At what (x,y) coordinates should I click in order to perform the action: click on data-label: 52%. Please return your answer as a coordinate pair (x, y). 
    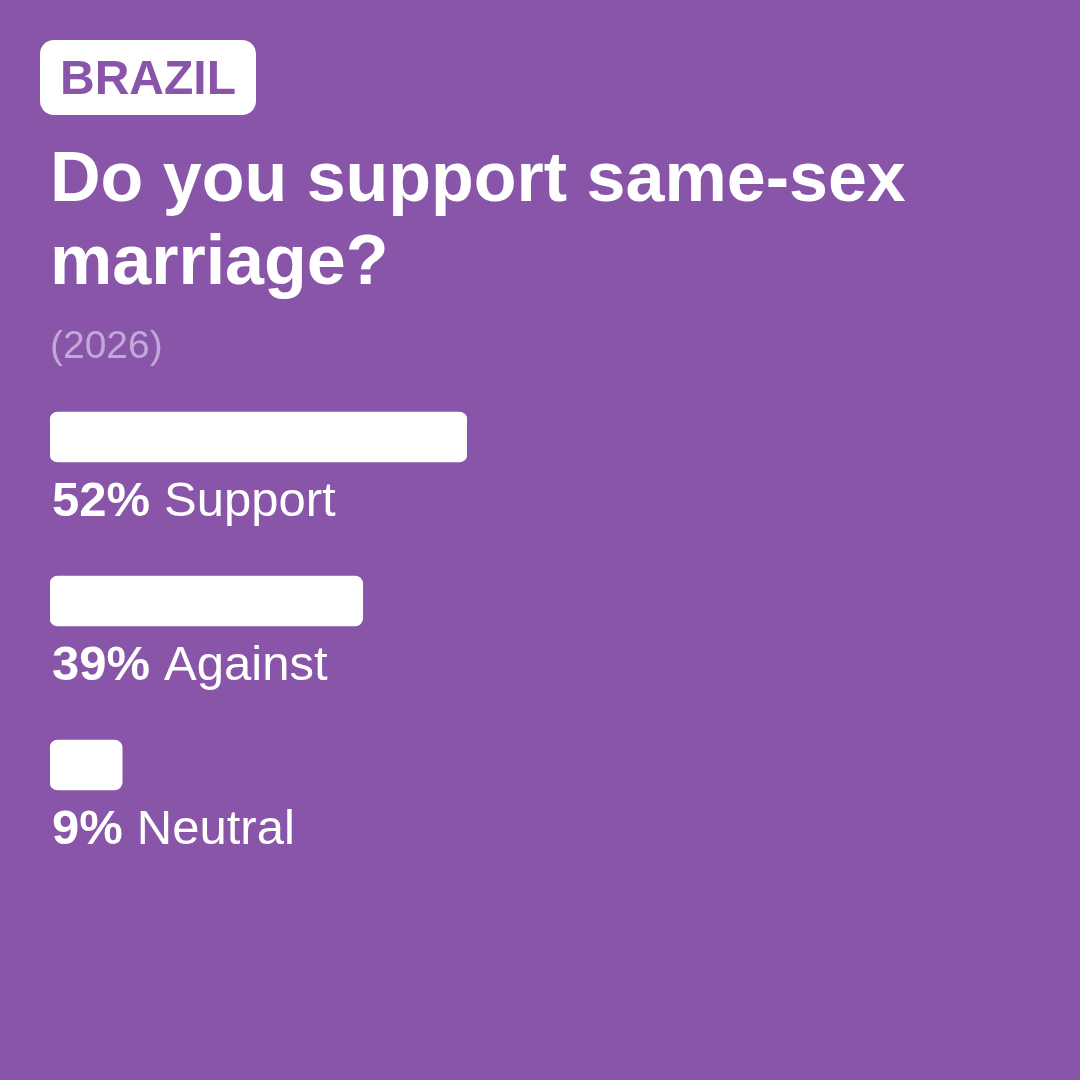
    Looking at the image, I should click on (101, 499).